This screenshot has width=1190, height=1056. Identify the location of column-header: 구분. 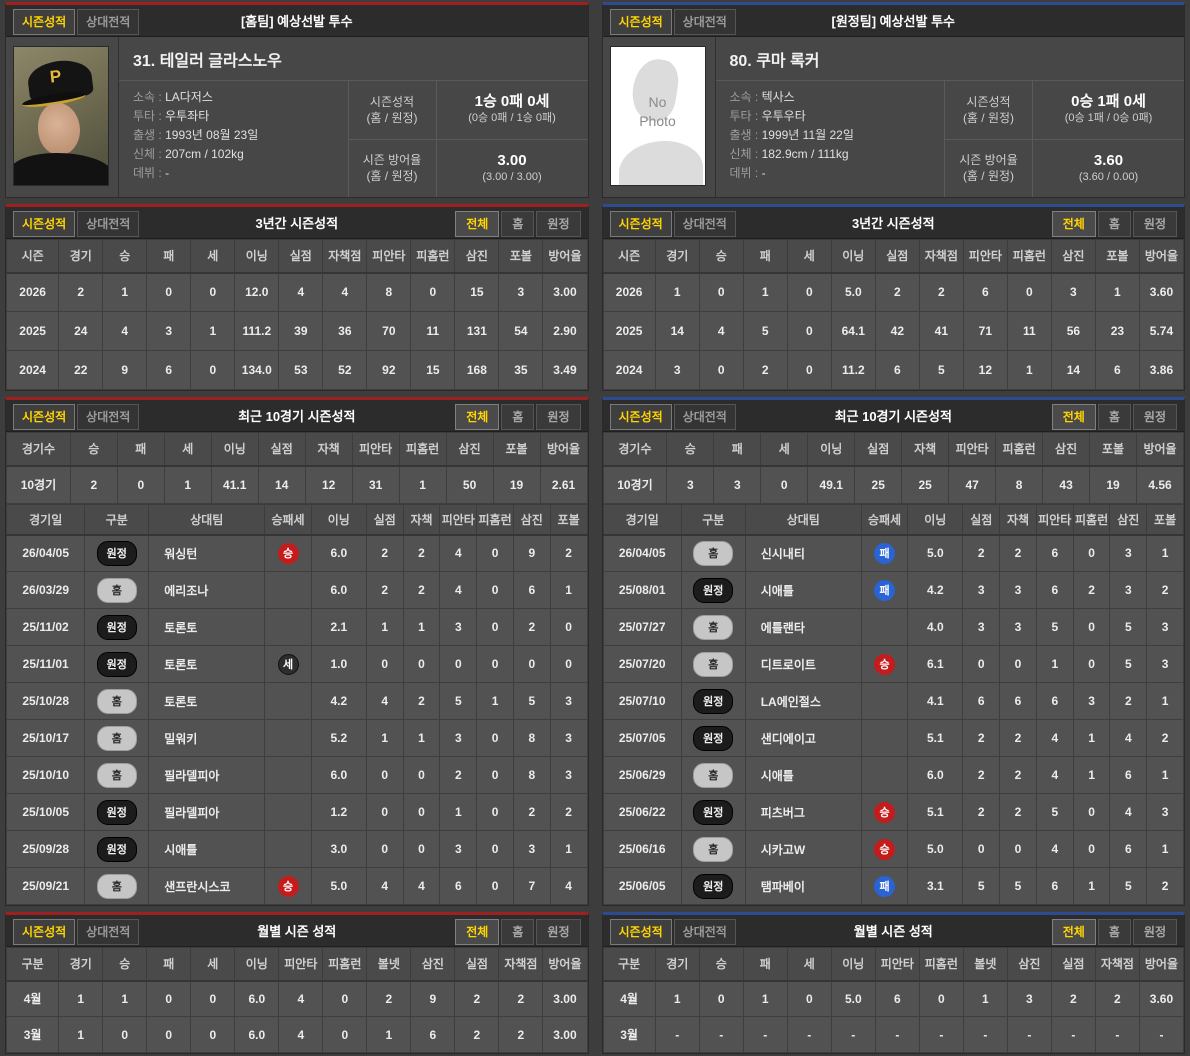
(629, 964).